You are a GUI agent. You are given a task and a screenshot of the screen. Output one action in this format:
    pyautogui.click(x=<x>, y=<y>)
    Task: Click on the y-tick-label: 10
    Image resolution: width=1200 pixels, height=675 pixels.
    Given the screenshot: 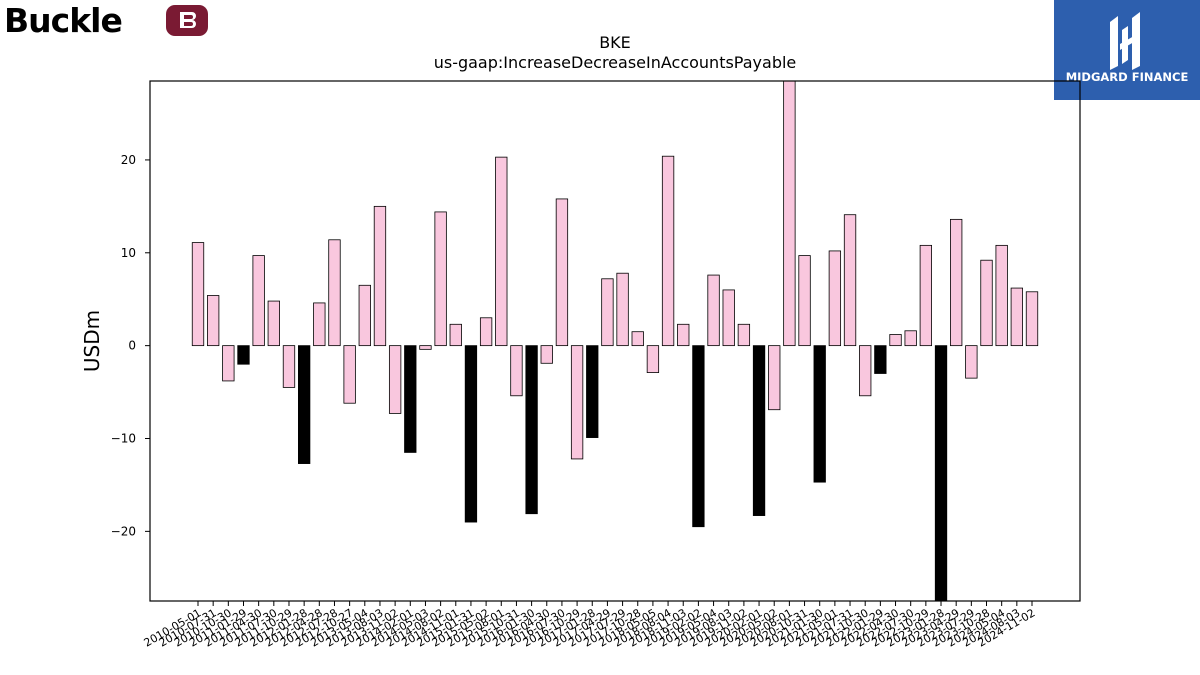 What is the action you would take?
    pyautogui.click(x=128, y=253)
    